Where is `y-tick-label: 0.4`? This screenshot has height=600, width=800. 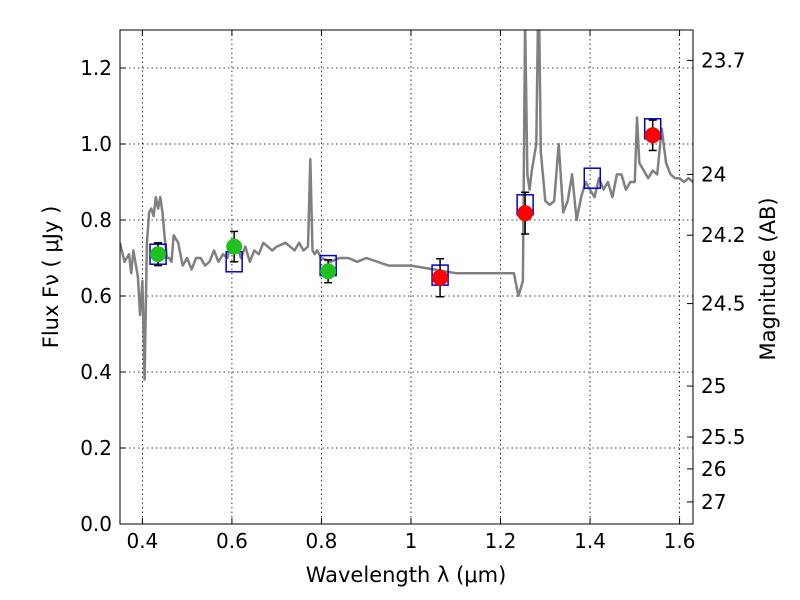
y-tick-label: 0.4 is located at coordinates (96, 372).